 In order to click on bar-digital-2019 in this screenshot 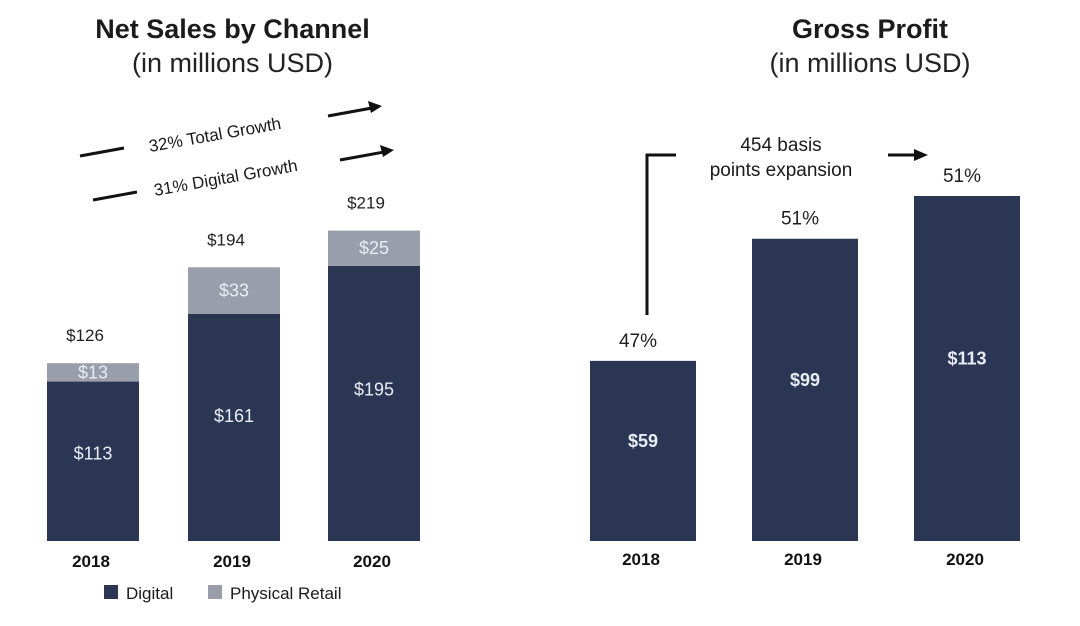, I will do `click(234, 427)`.